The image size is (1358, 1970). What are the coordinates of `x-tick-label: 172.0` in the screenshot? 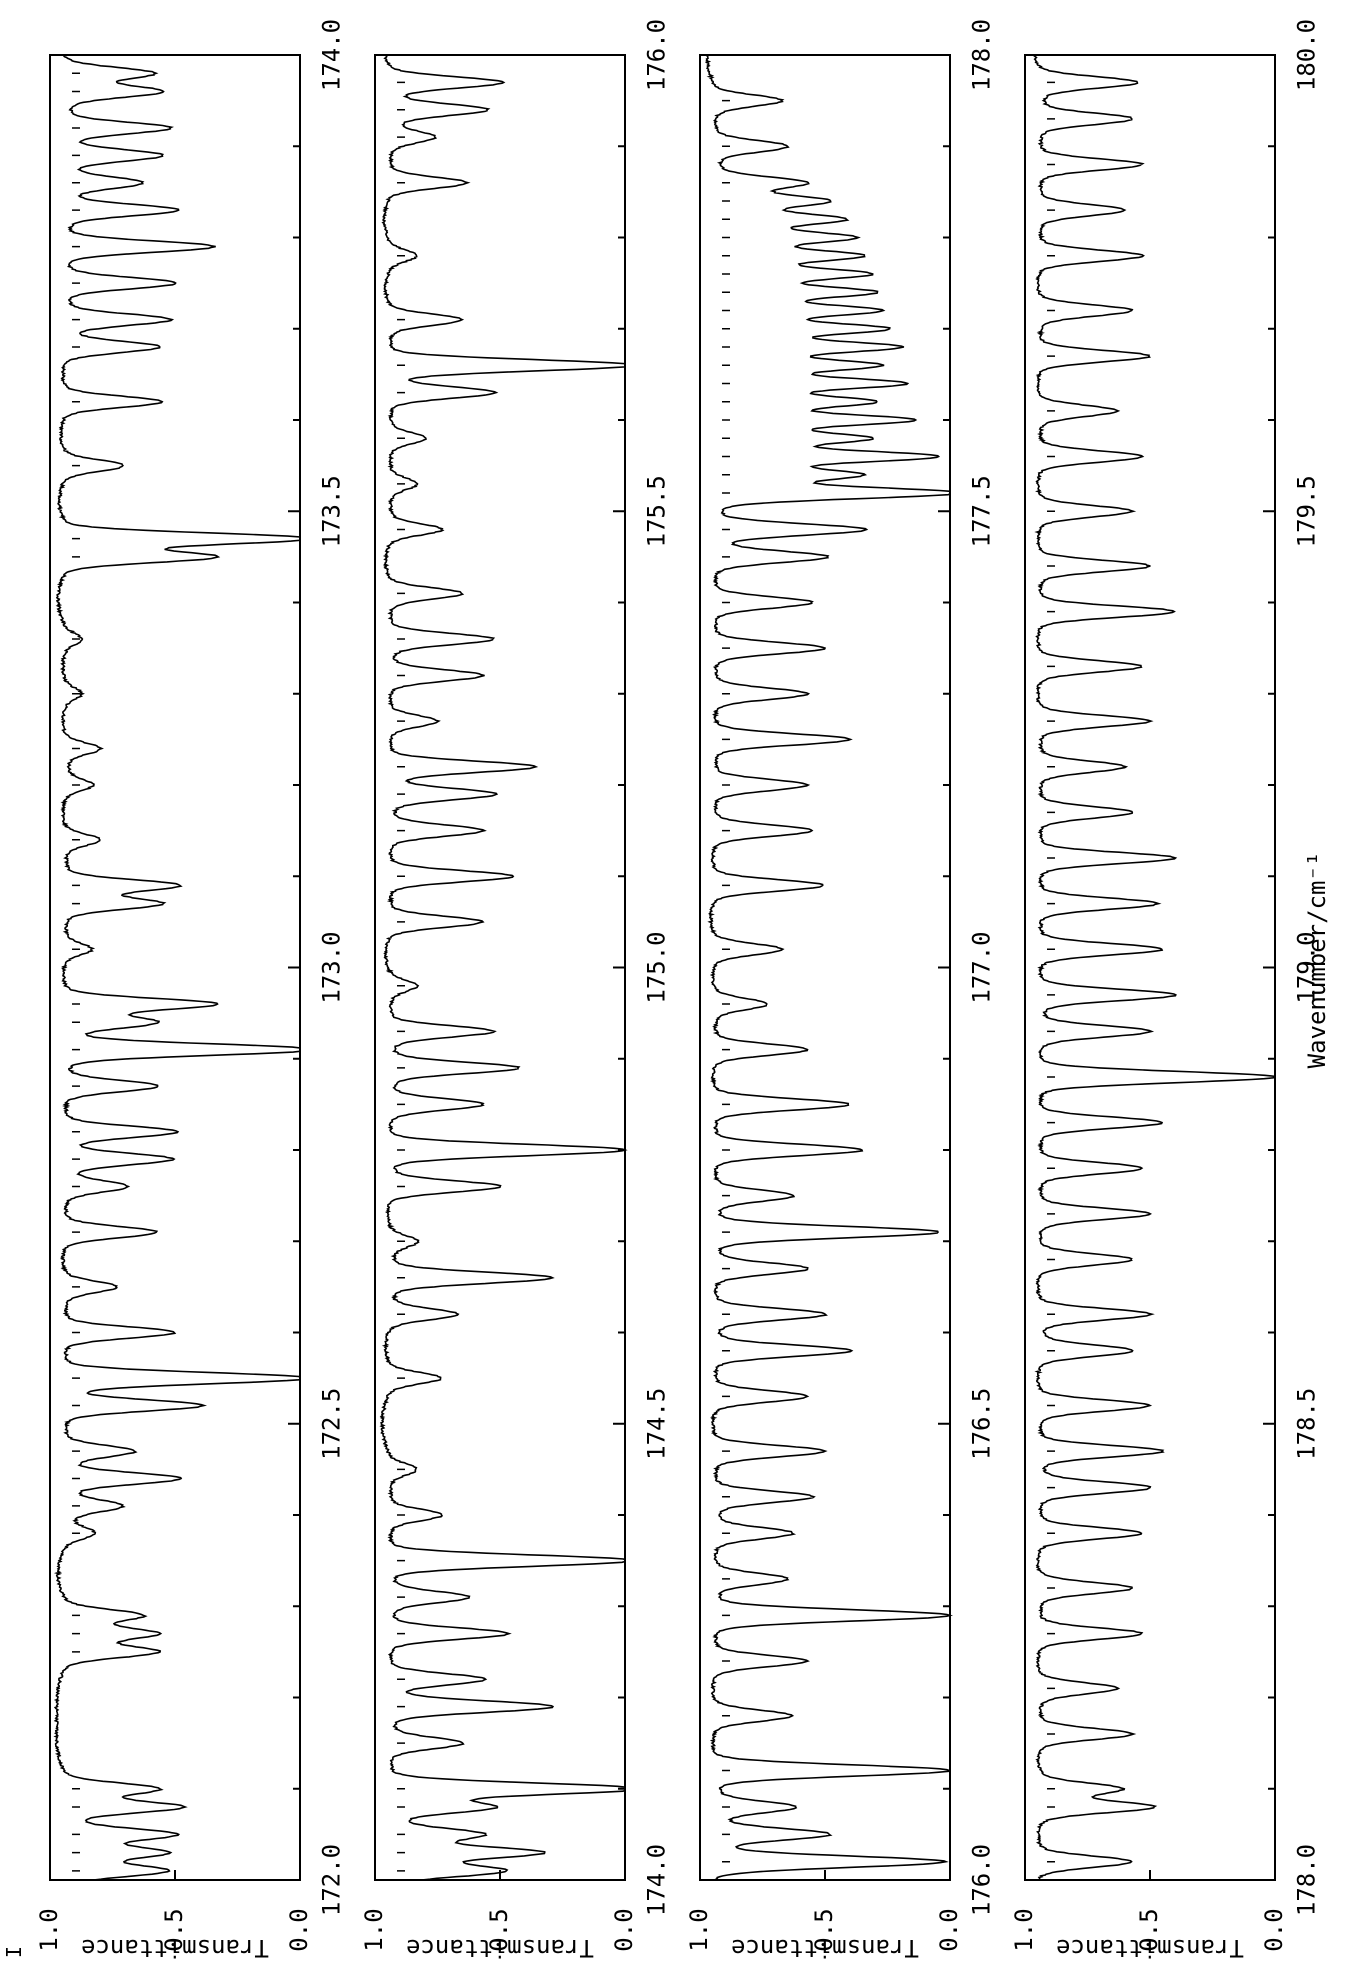 It's located at (332, 1880).